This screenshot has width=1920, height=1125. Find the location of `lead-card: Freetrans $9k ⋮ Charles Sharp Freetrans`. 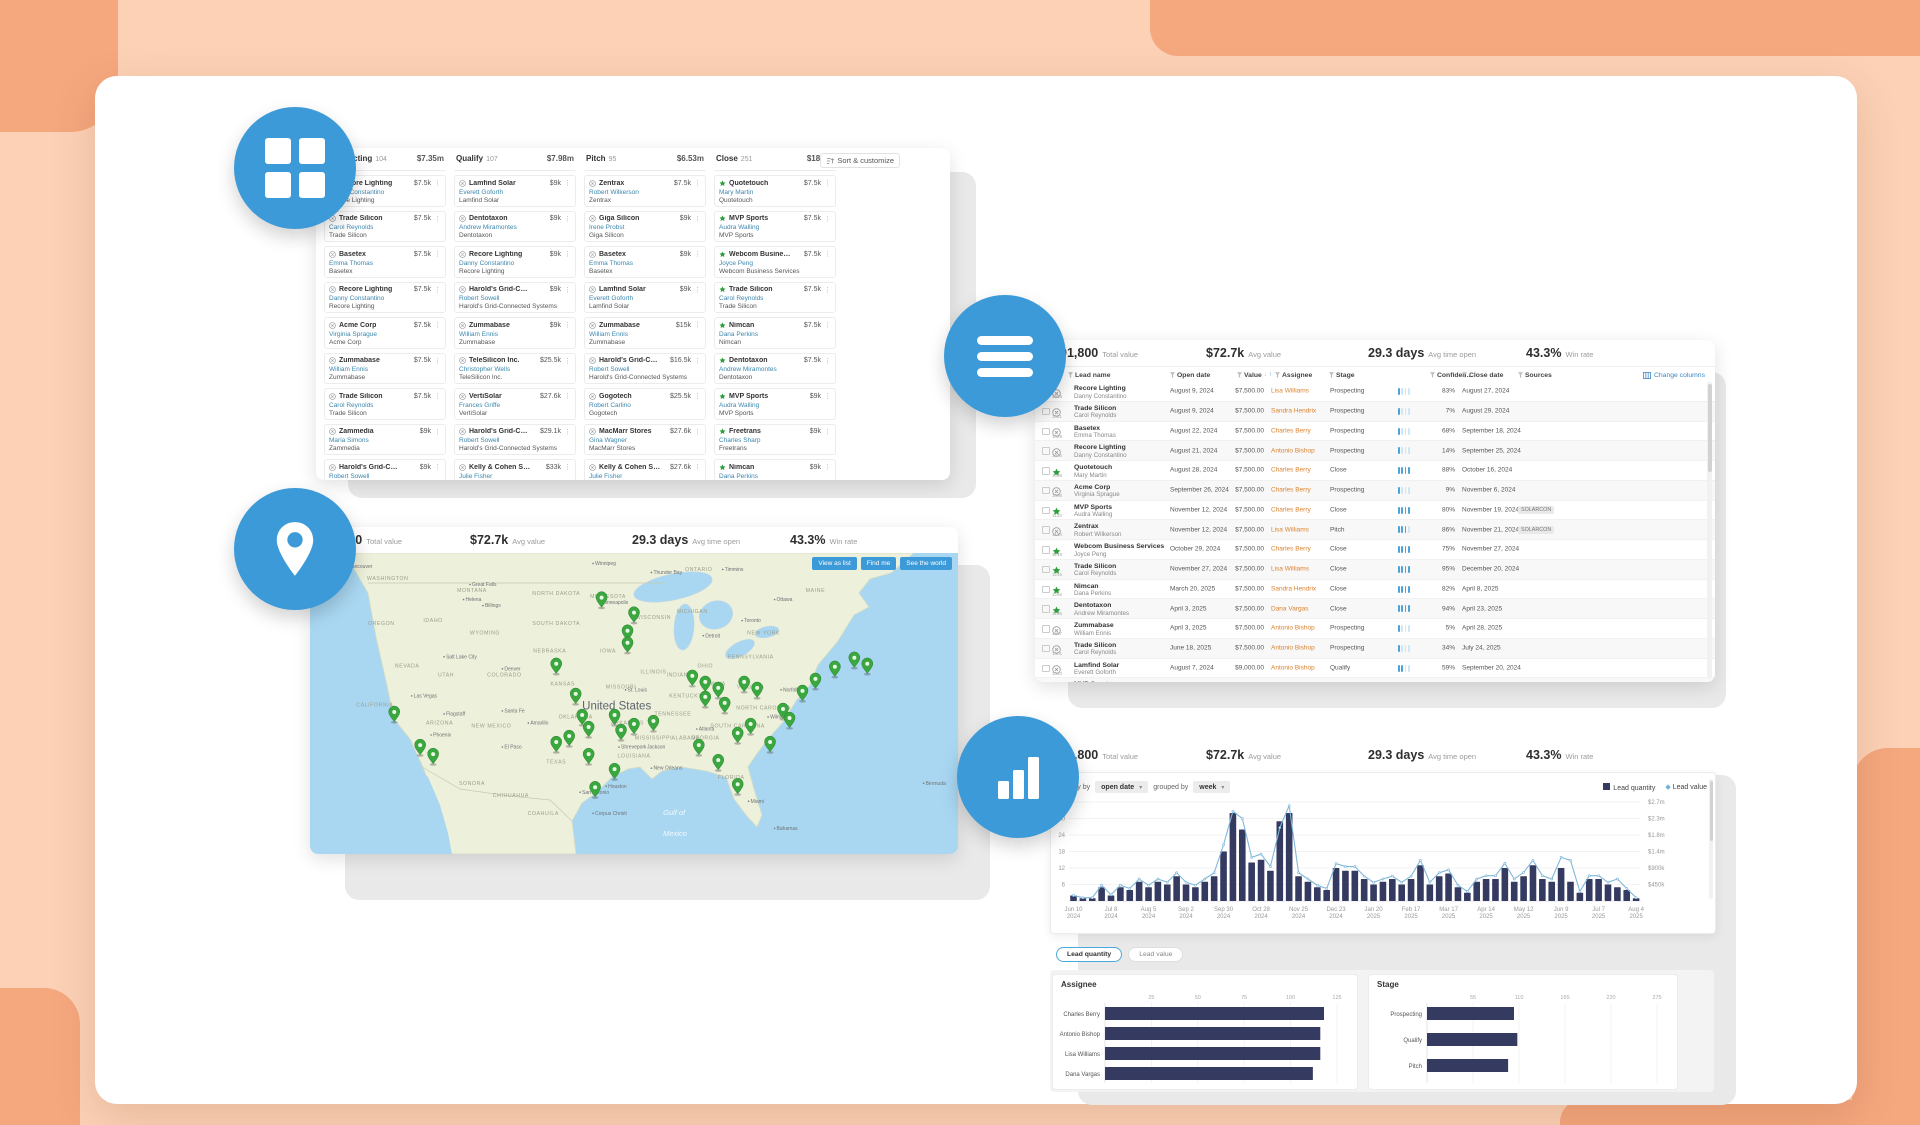

lead-card: Freetrans $9k ⋮ Charles Sharp Freetrans is located at coordinates (775, 439).